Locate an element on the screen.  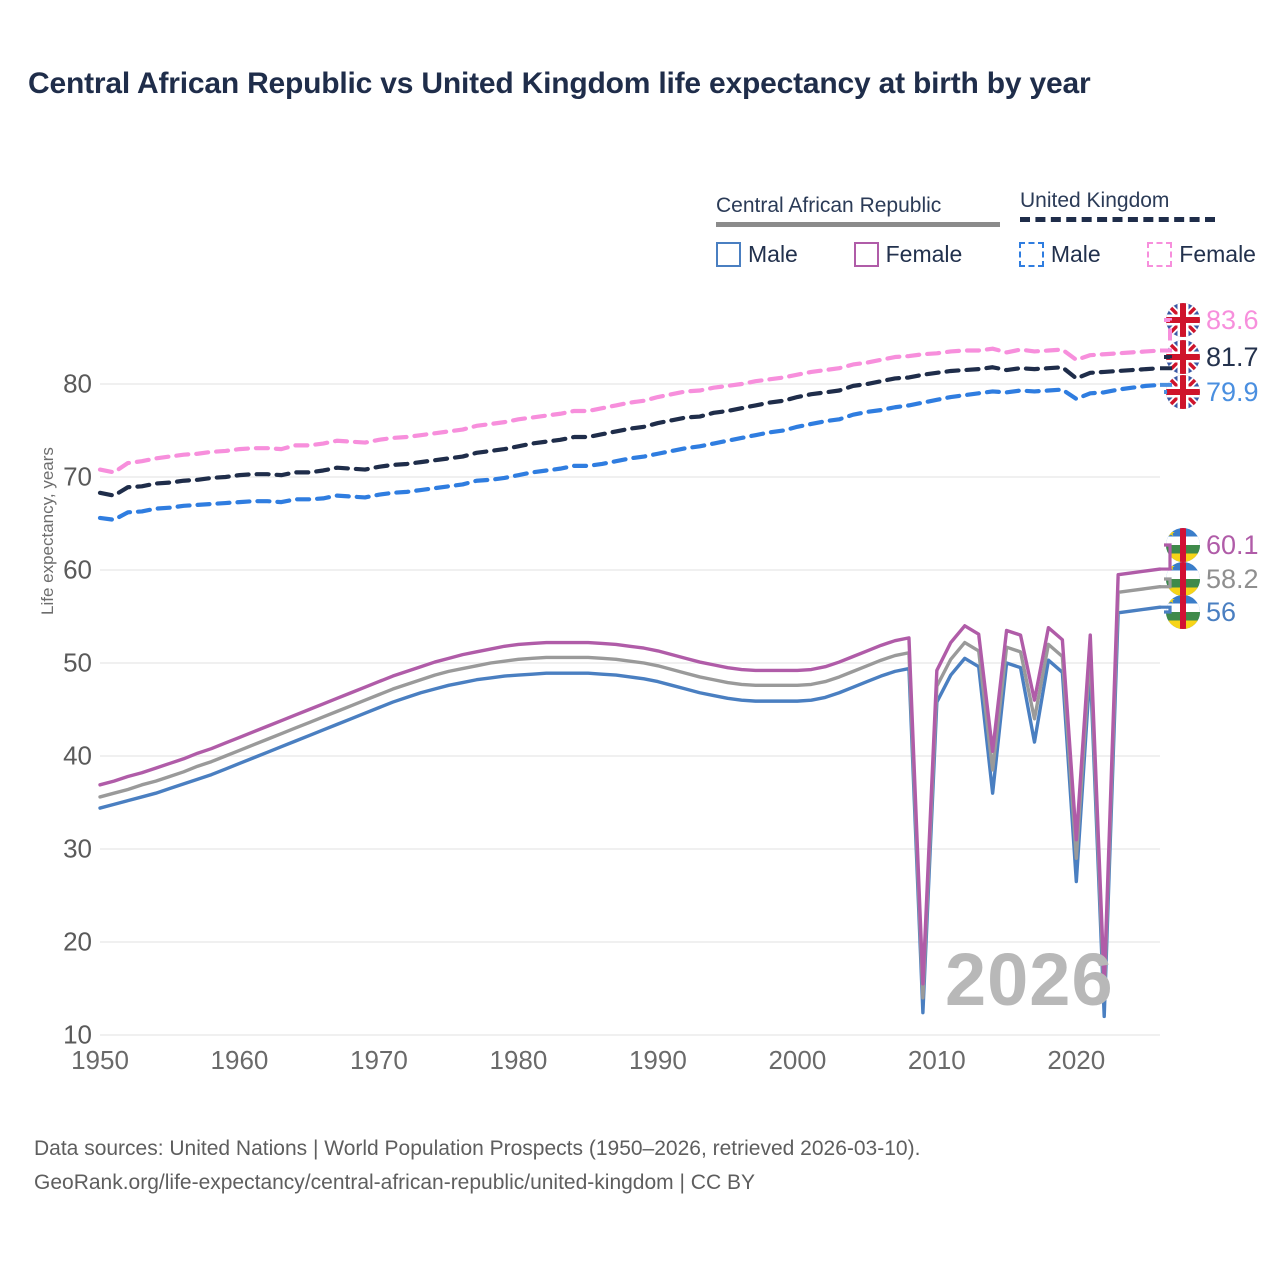
x-tick-1960: 1960 is located at coordinates (239, 1060).